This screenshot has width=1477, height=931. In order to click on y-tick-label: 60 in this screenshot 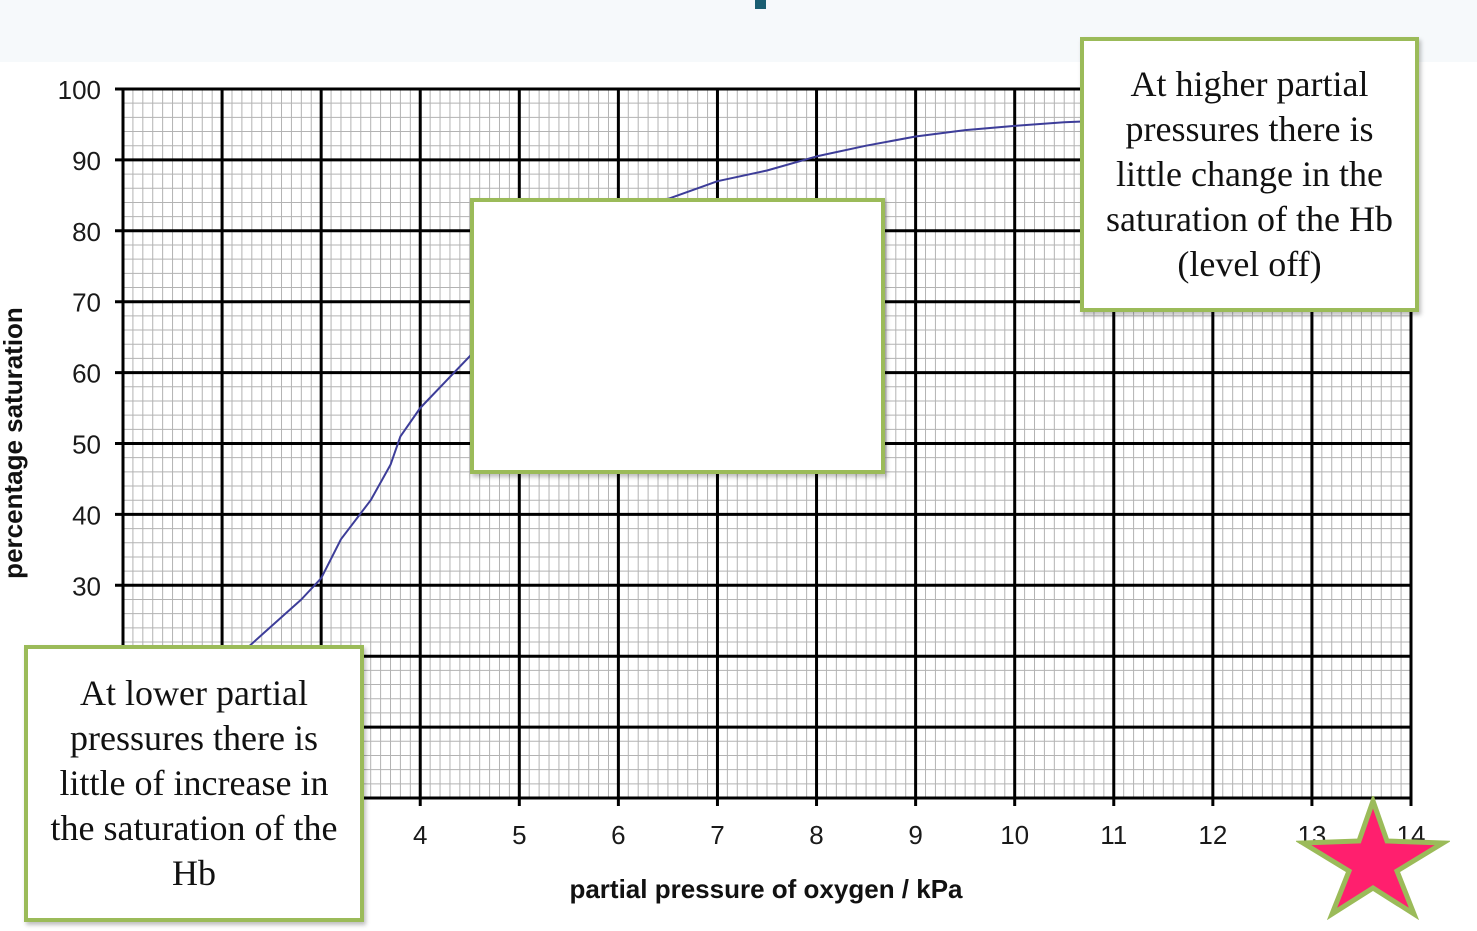, I will do `click(86, 374)`.